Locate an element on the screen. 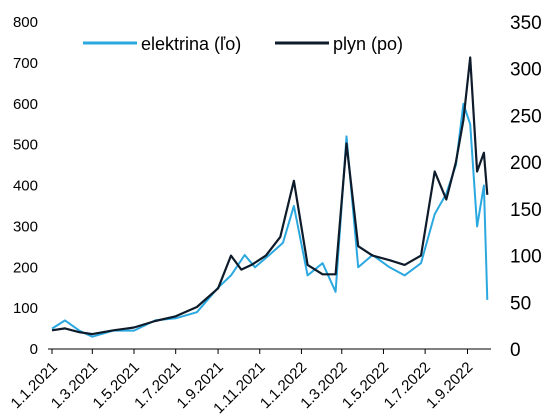 The width and height of the screenshot is (549, 416). y-right-tick-label: 0 is located at coordinates (515, 350).